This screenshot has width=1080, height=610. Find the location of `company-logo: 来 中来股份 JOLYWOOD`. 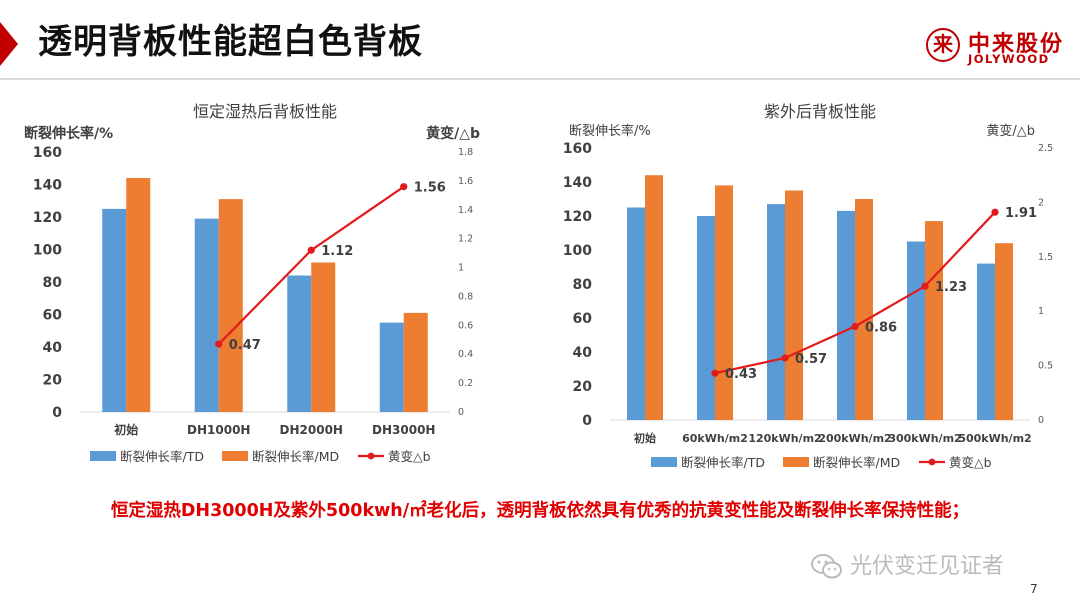

company-logo: 来 中来股份 JOLYWOOD is located at coordinates (996, 48).